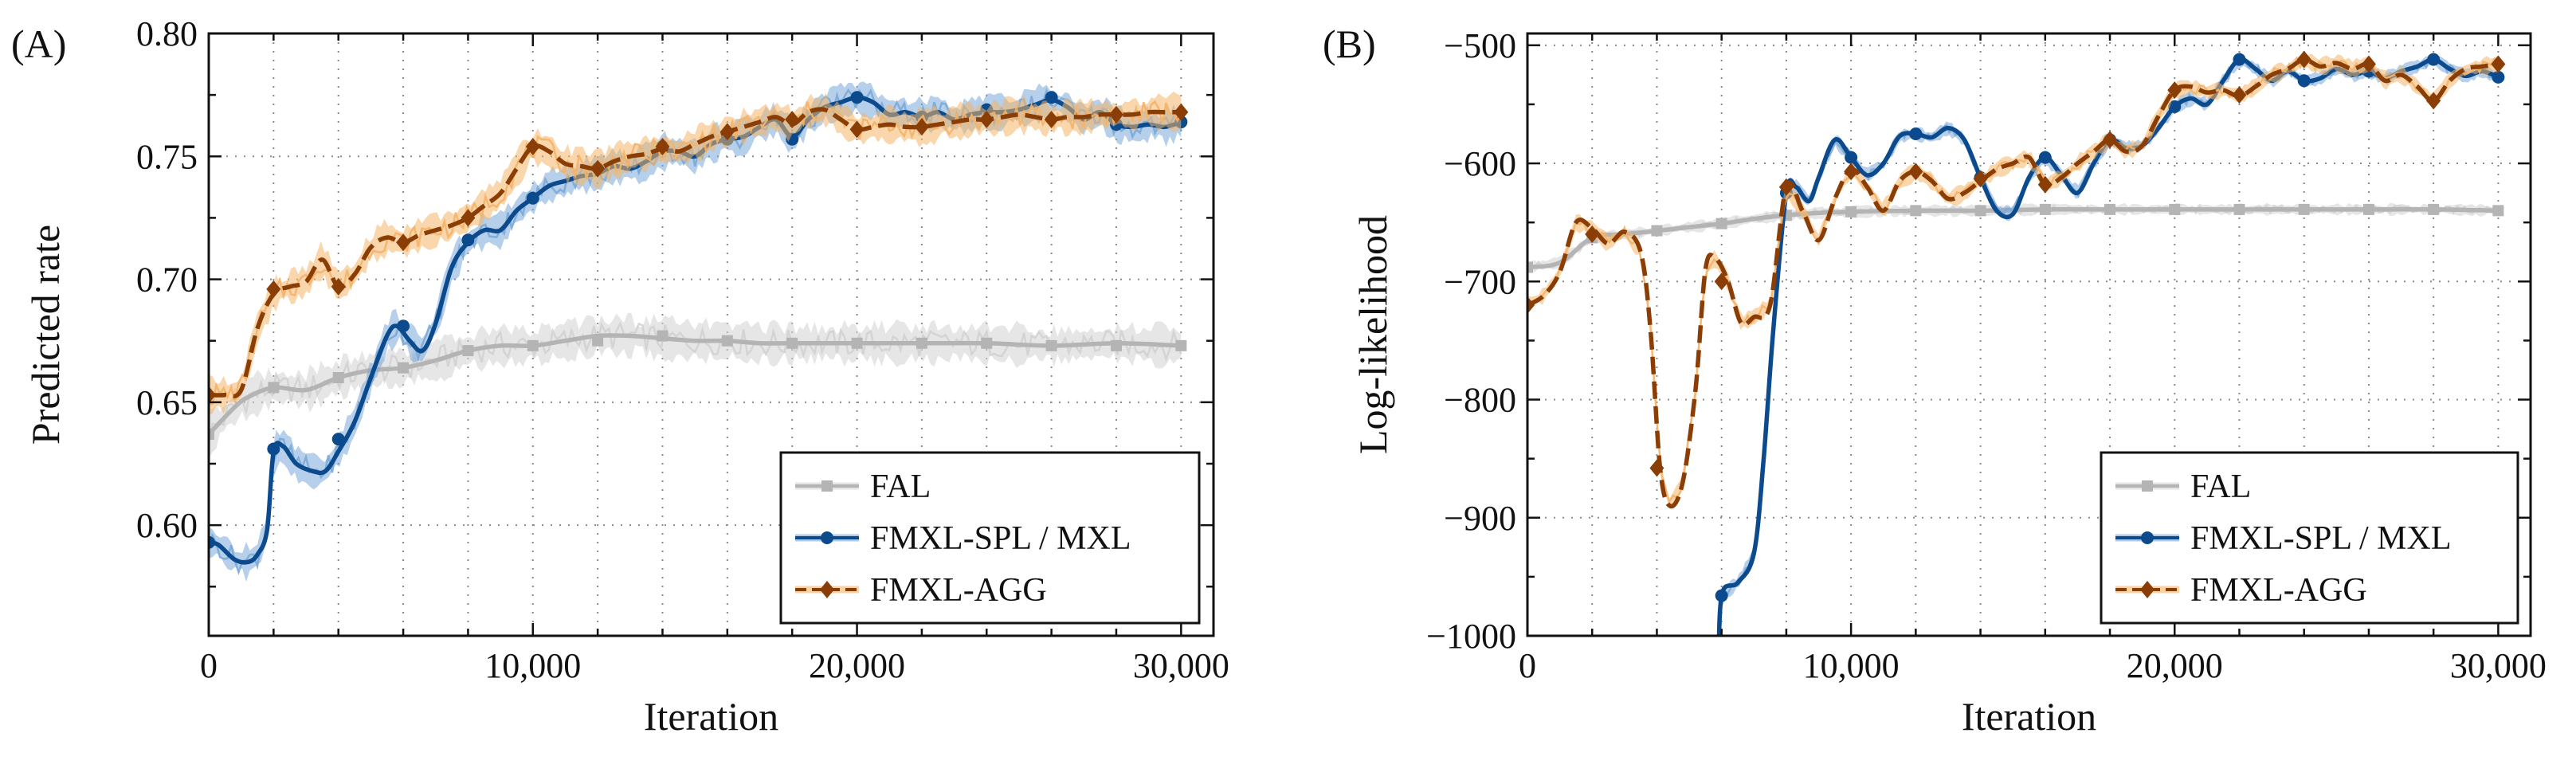  What do you see at coordinates (1373, 334) in the screenshot?
I see `y-axis-title: Log-likelihood` at bounding box center [1373, 334].